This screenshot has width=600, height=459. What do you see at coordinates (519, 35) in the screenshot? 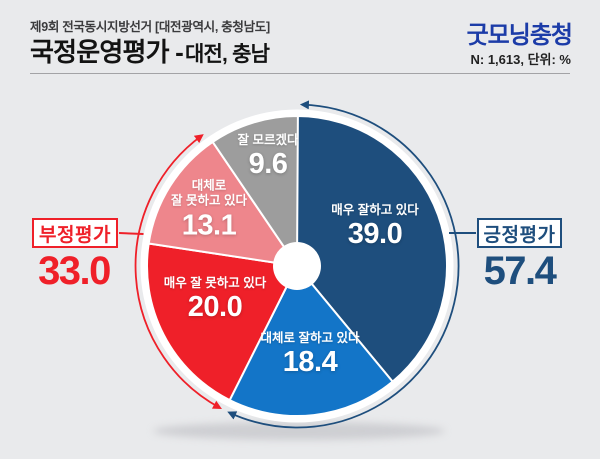
I see `goodmorningcc-logo: 굿모닝충청` at bounding box center [519, 35].